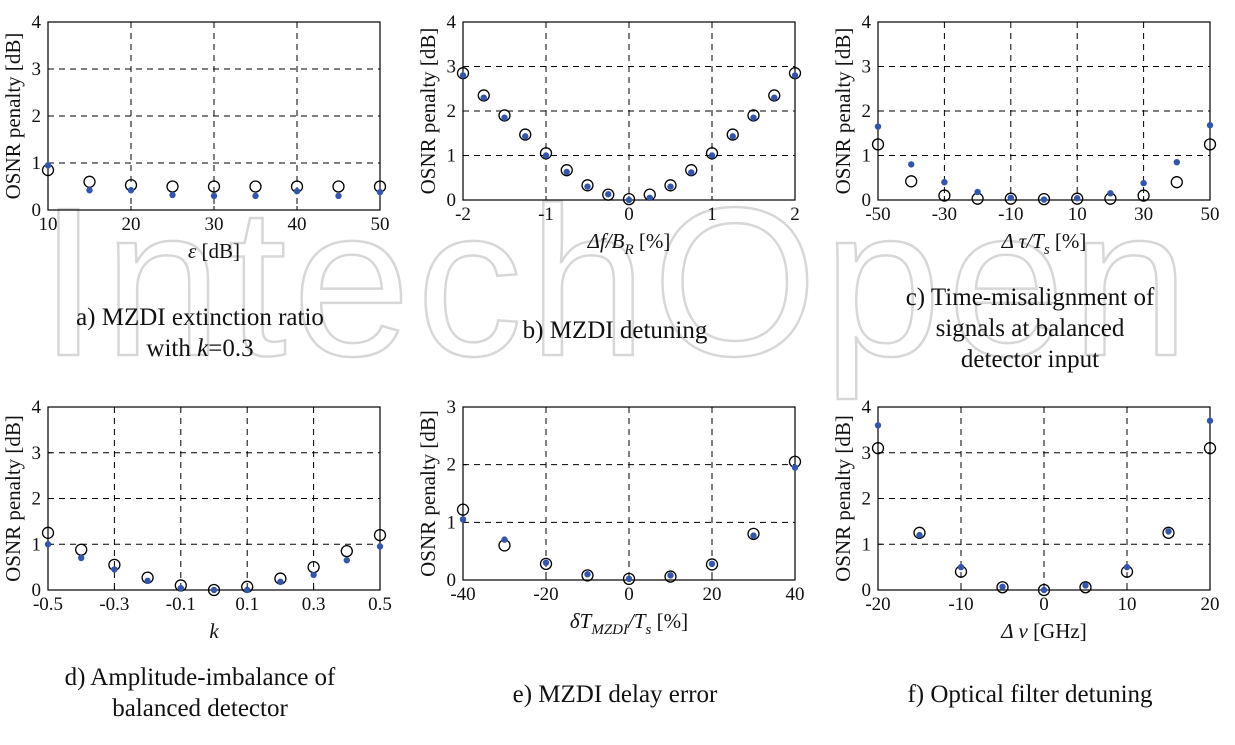 This screenshot has height=745, width=1235. What do you see at coordinates (546, 214) in the screenshot?
I see `x-tick-label: -1` at bounding box center [546, 214].